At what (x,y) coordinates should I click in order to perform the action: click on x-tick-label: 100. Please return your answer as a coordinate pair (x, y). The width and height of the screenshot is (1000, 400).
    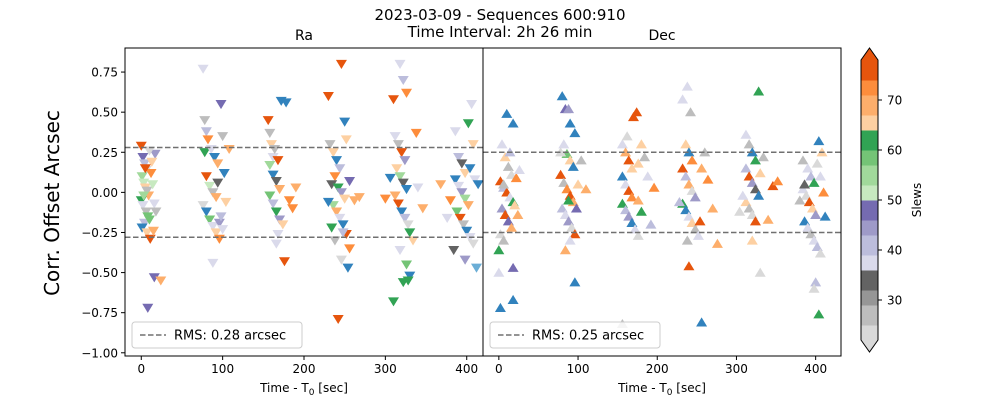
    Looking at the image, I should click on (222, 369).